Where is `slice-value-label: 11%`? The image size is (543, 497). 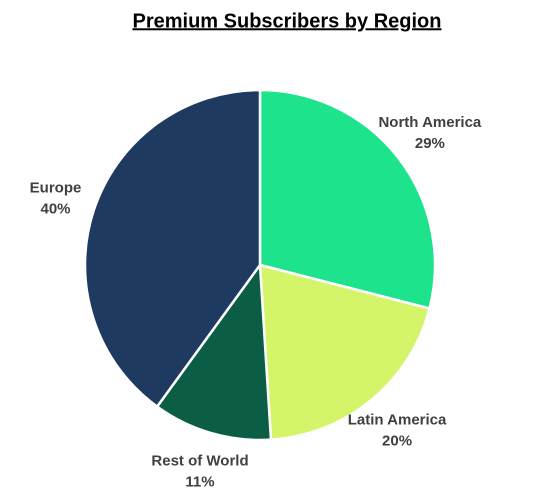
slice-value-label: 11% is located at coordinates (199, 481).